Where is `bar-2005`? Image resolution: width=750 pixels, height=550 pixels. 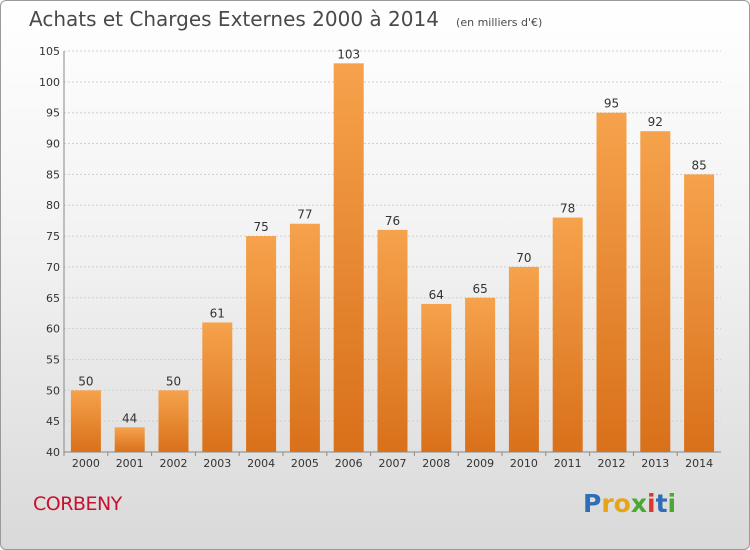
bar-2005 is located at coordinates (304, 337).